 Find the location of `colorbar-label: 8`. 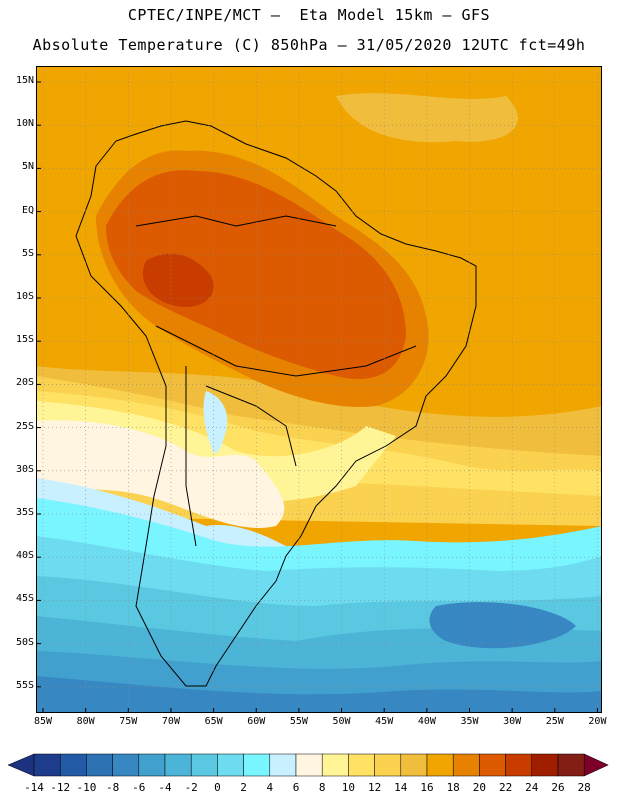

colorbar-label: 8 is located at coordinates (322, 787).